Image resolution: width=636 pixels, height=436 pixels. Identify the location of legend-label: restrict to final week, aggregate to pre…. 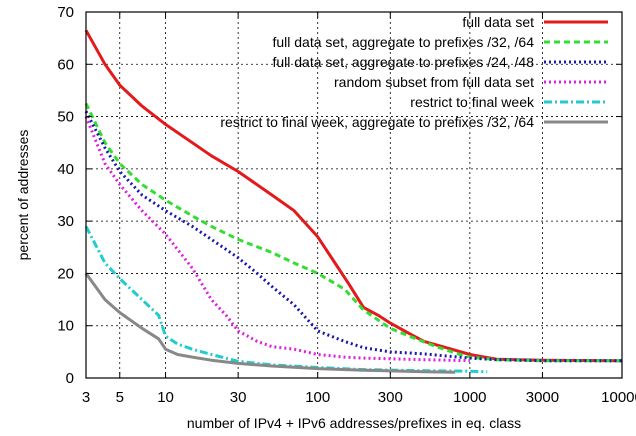
(377, 122).